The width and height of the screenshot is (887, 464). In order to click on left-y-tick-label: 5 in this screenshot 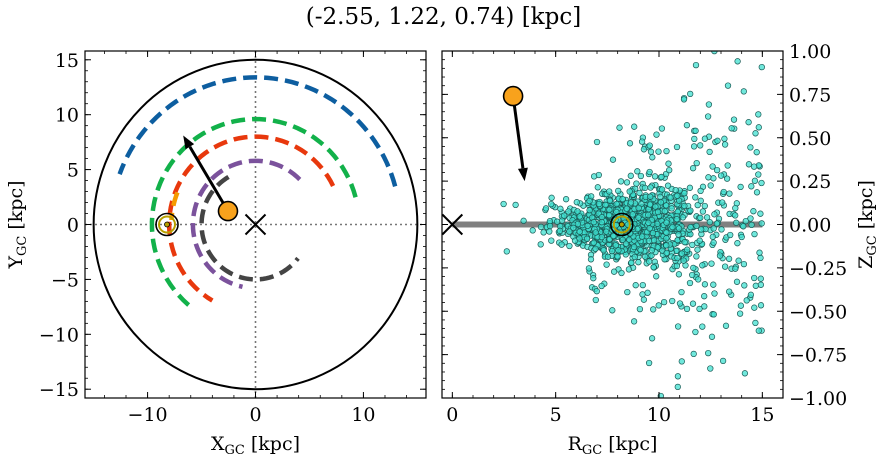, I will do `click(73, 171)`.